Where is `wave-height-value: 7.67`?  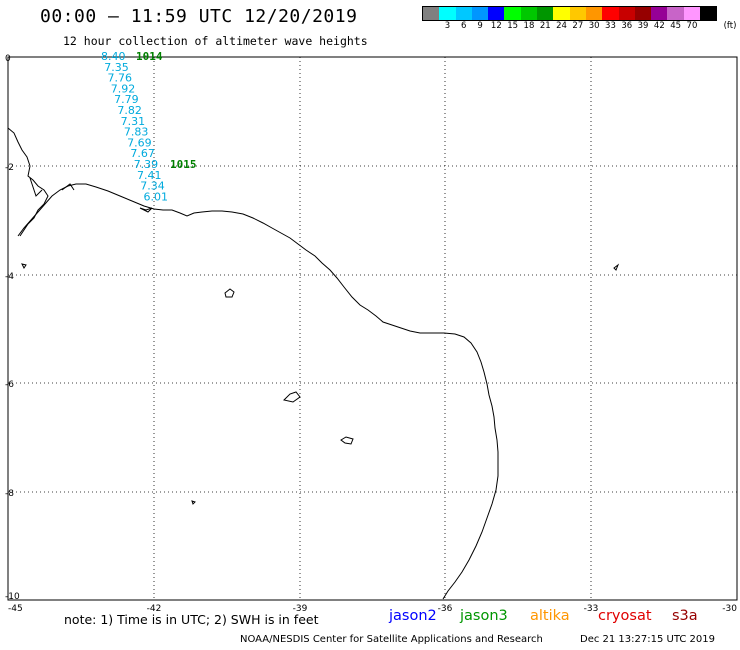
wave-height-value: 7.67 is located at coordinates (142, 153).